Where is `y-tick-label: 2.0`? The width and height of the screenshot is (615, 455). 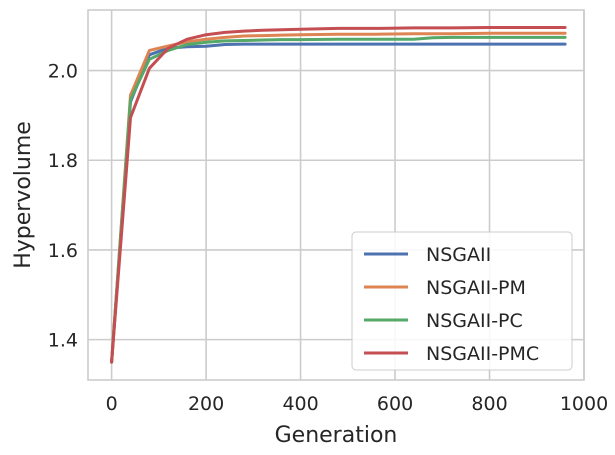
y-tick-label: 2.0 is located at coordinates (63, 72).